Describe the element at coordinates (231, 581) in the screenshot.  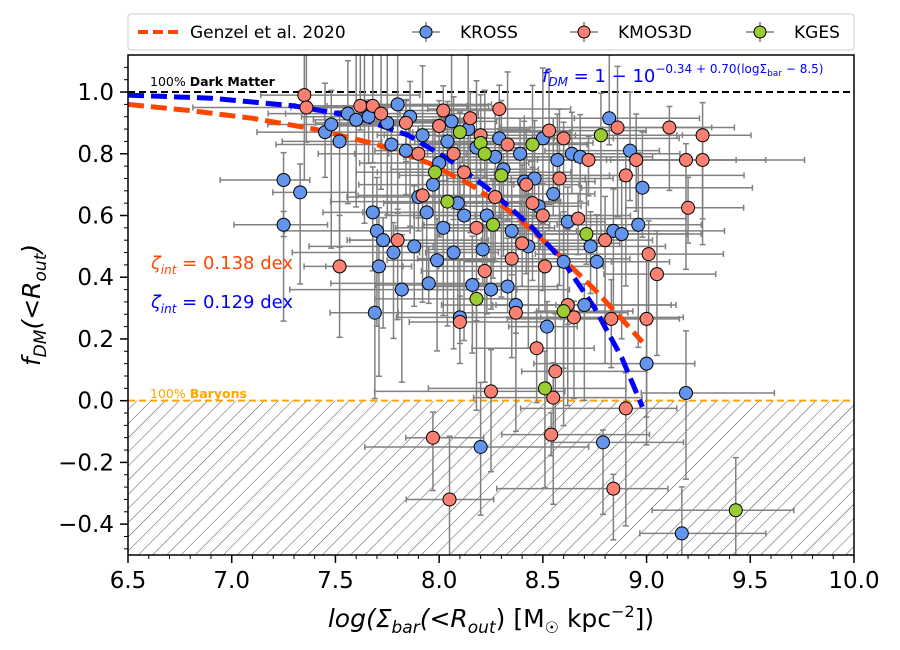
I see `x-tick-label: 7.0` at that location.